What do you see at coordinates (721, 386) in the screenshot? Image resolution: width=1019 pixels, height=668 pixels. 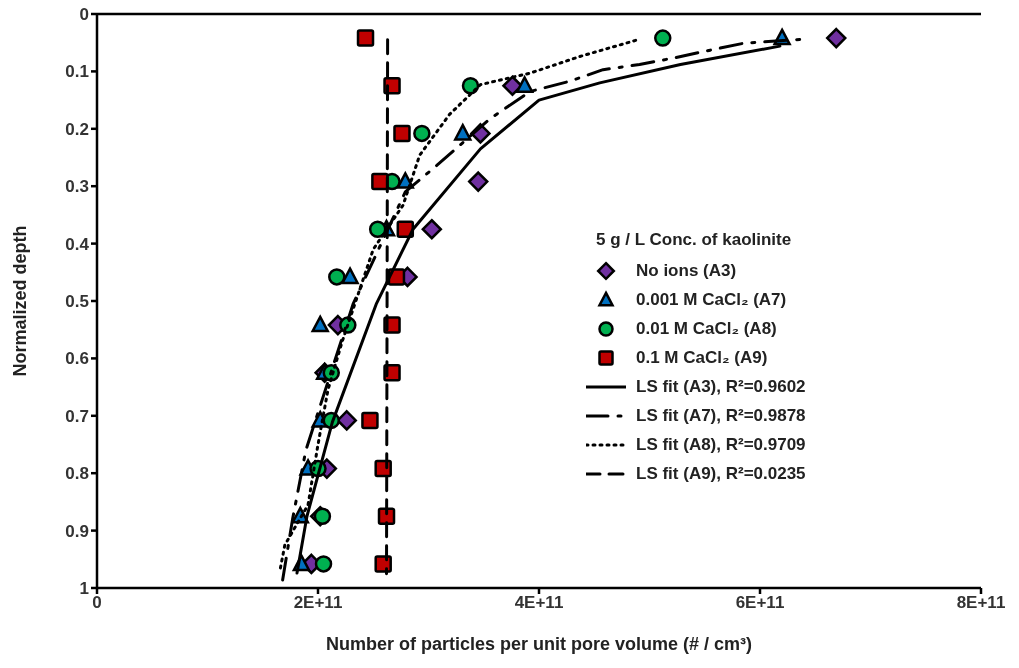 I see `legend-label: LS fit (A3), R²=0.9602` at bounding box center [721, 386].